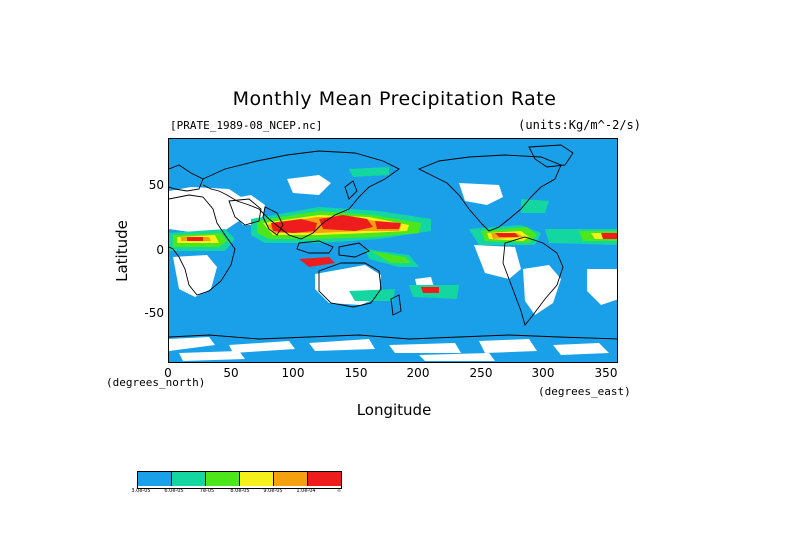  What do you see at coordinates (369, 172) in the screenshot?
I see `north-pacific-storm-cyan` at bounding box center [369, 172].